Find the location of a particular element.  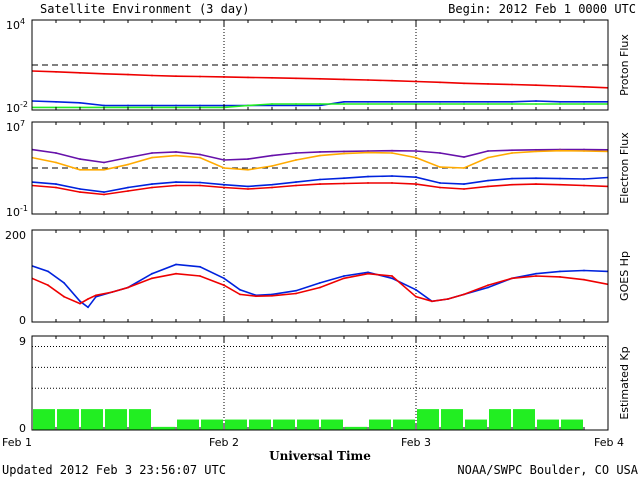

y-tick-exponent: 4 is located at coordinates (22, 21).